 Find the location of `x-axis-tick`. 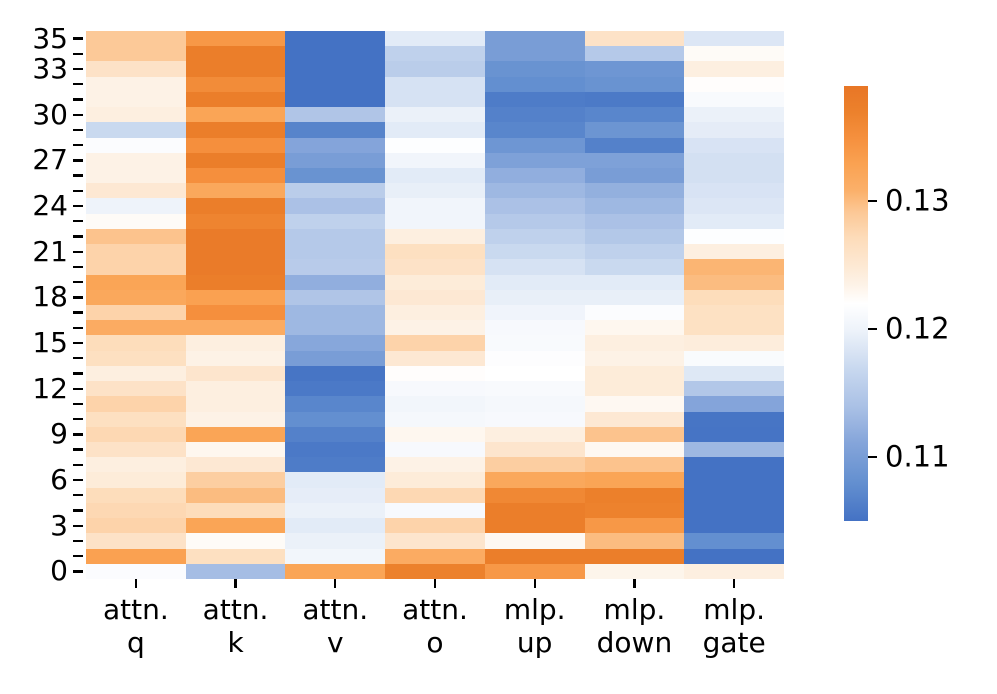

x-axis-tick is located at coordinates (634, 583).